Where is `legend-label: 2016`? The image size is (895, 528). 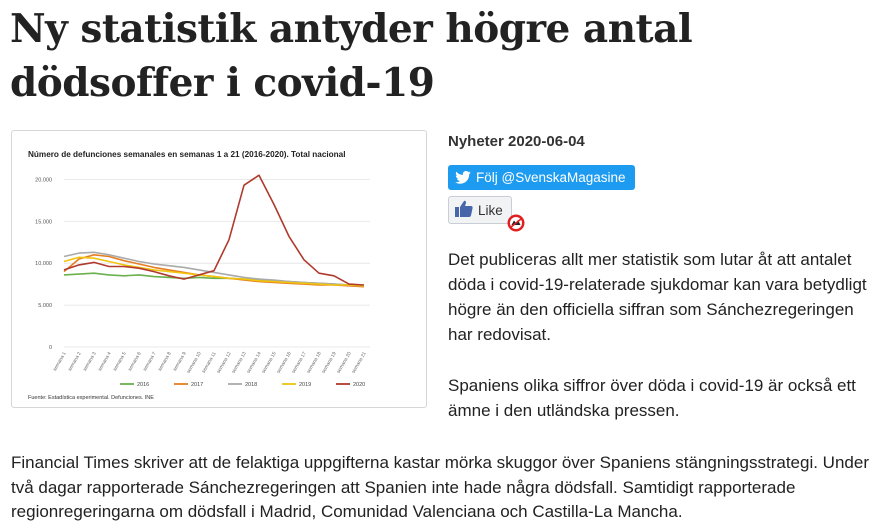
legend-label: 2016 is located at coordinates (143, 385).